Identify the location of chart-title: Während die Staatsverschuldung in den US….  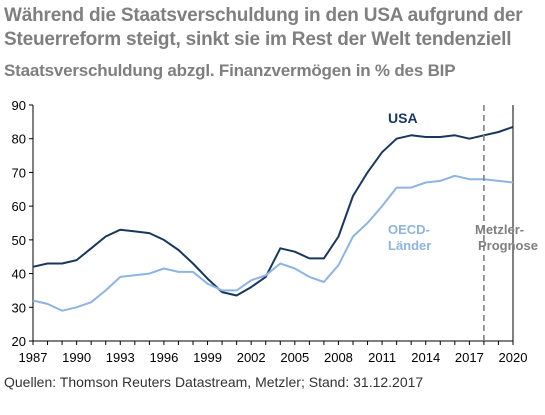
(263, 27).